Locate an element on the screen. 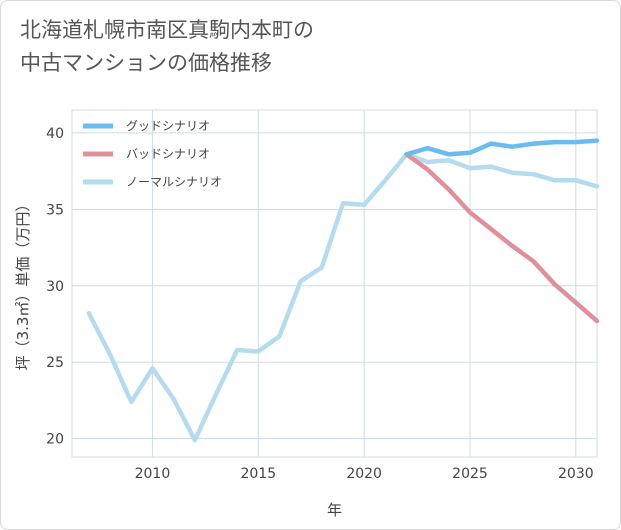  y-axis-title: 坪（3.3㎡）単価（万円） is located at coordinates (23, 284).